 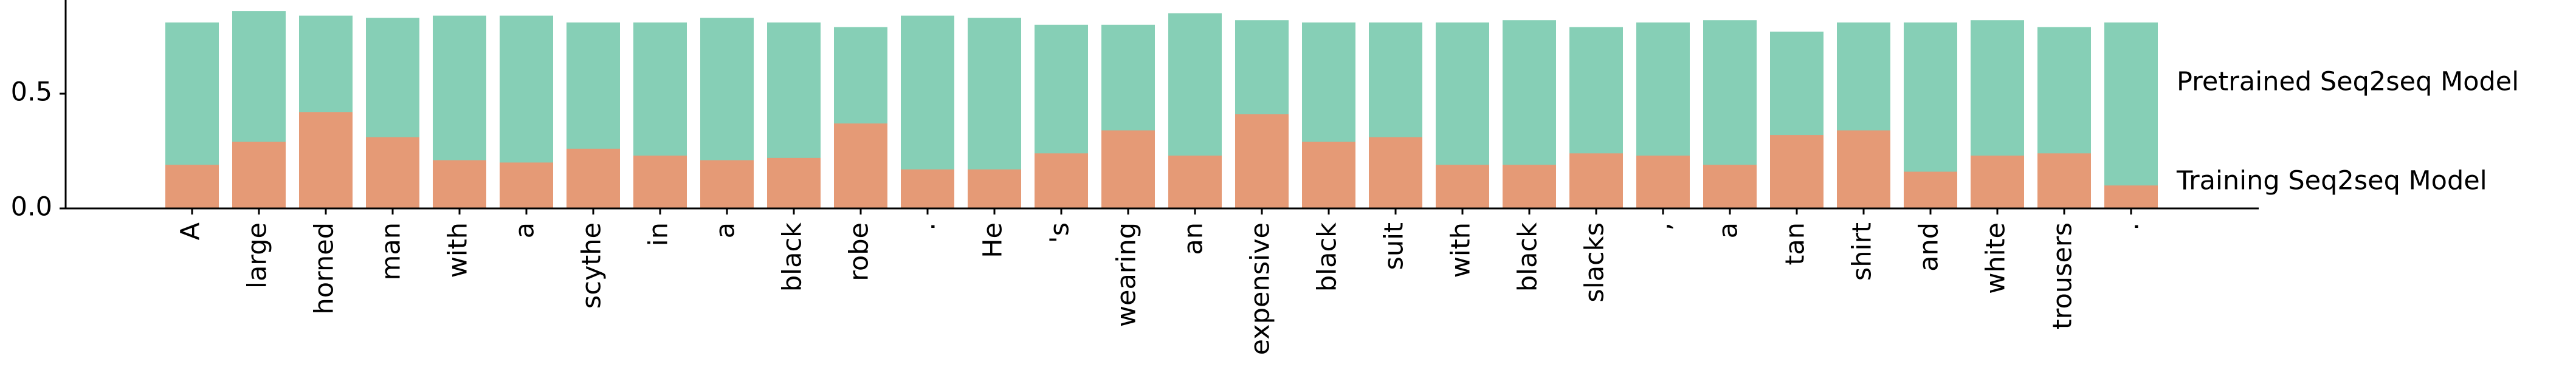 What do you see at coordinates (1394, 246) in the screenshot?
I see `x-tick-label: suit` at bounding box center [1394, 246].